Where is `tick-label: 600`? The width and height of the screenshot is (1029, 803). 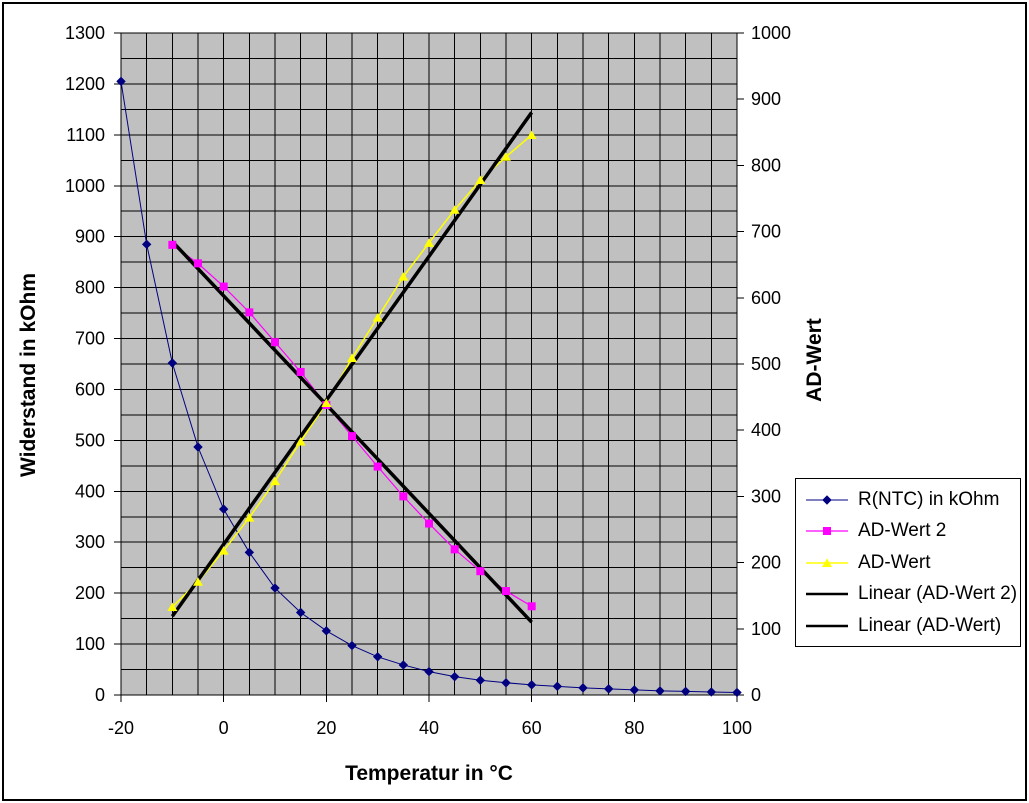
tick-label: 600 is located at coordinates (766, 298).